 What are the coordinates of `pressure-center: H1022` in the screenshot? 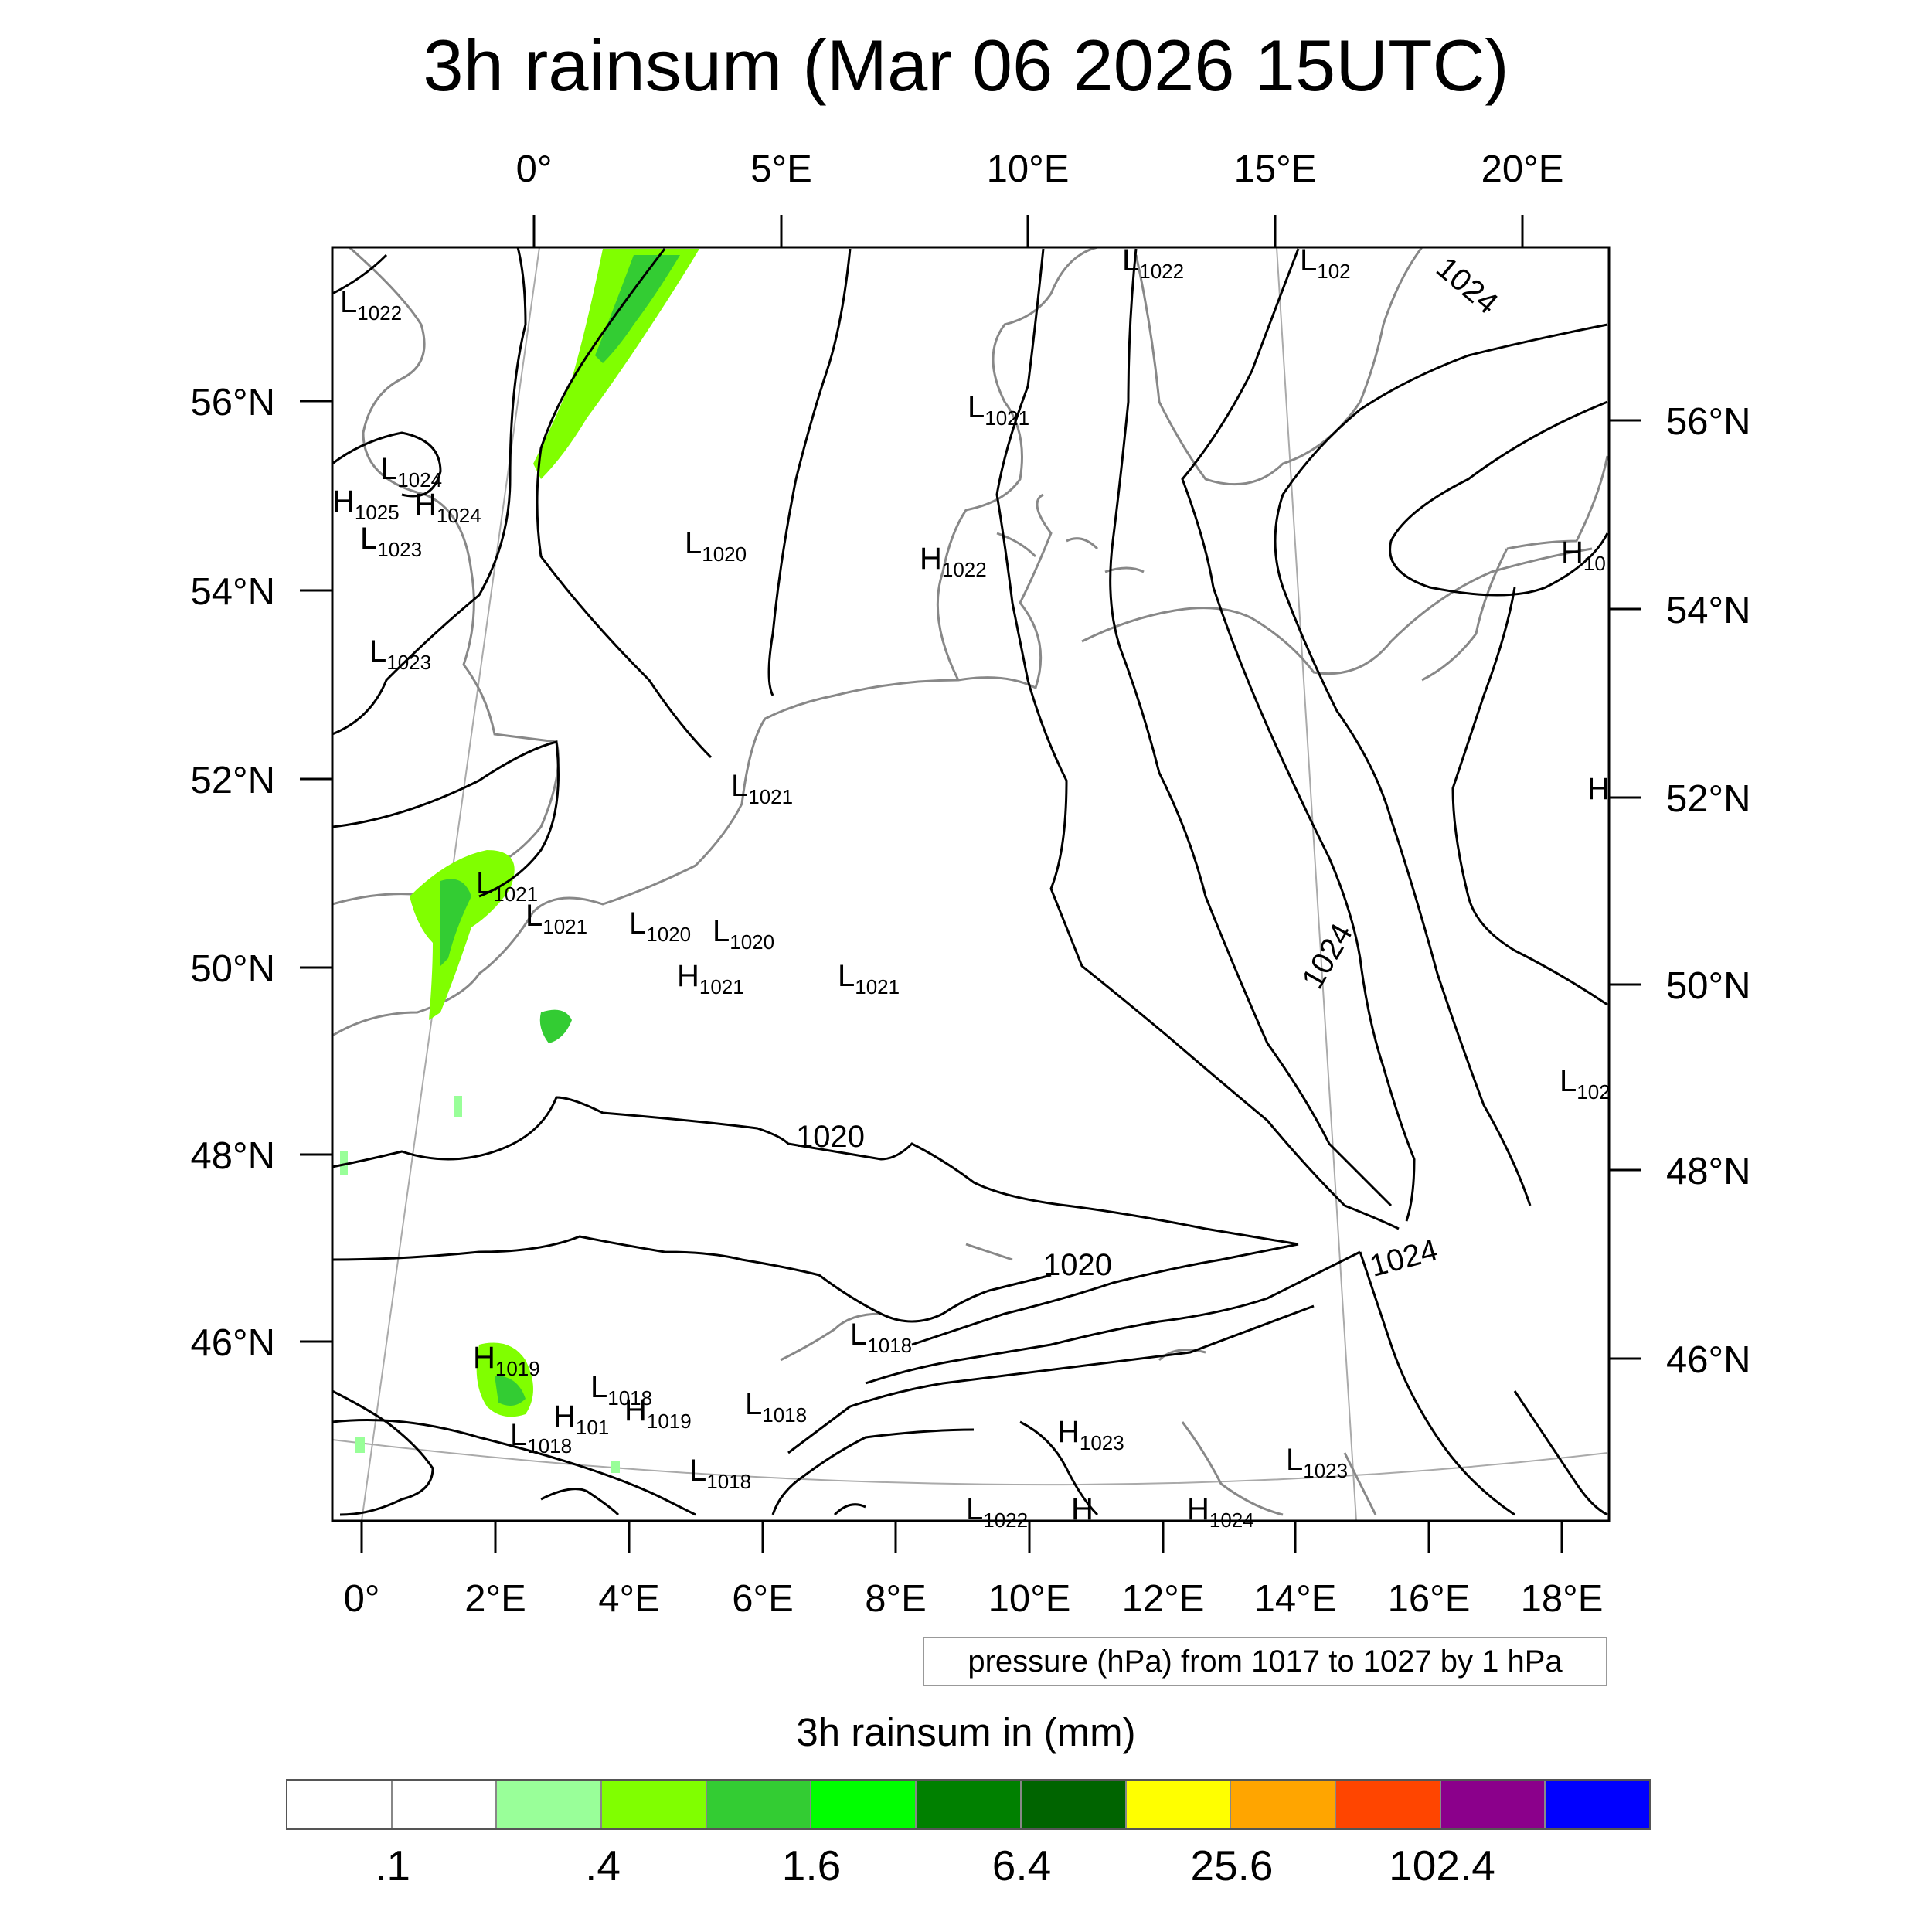 It's located at (954, 561).